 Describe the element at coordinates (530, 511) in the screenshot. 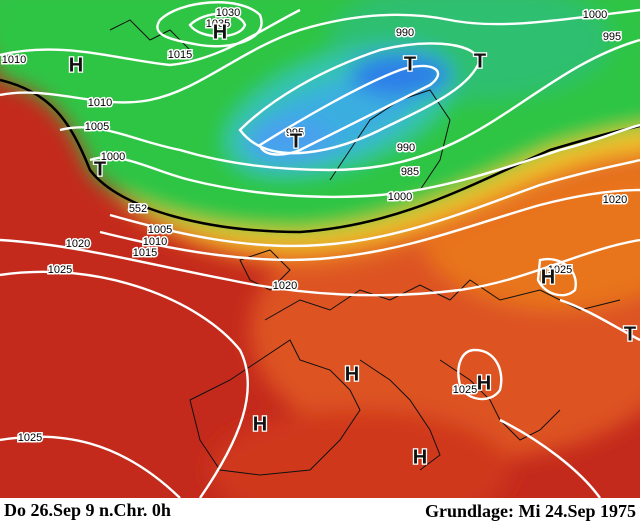

I see `base-run: Grundlage: Mi 24.Sep 1975` at that location.